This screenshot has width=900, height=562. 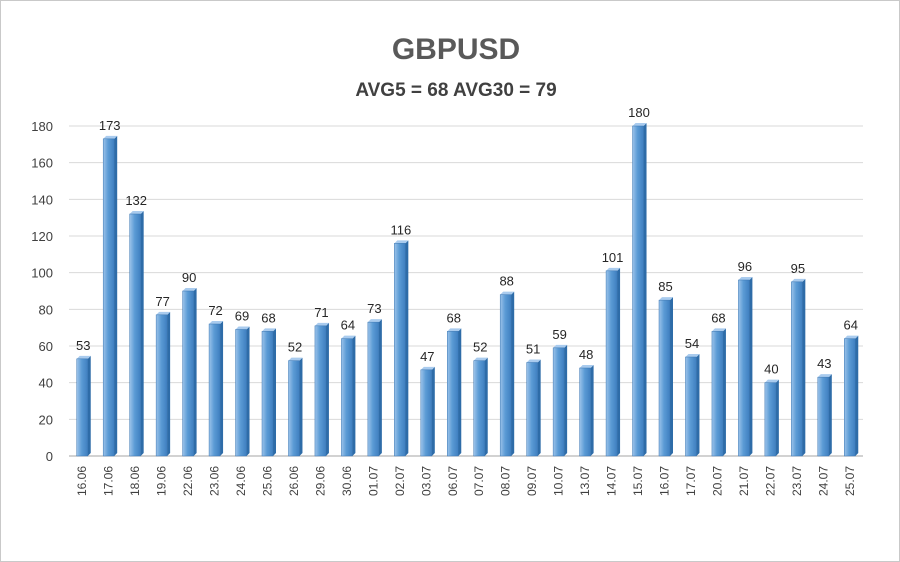 I want to click on x-tick-label: 29.06, so click(x=320, y=481).